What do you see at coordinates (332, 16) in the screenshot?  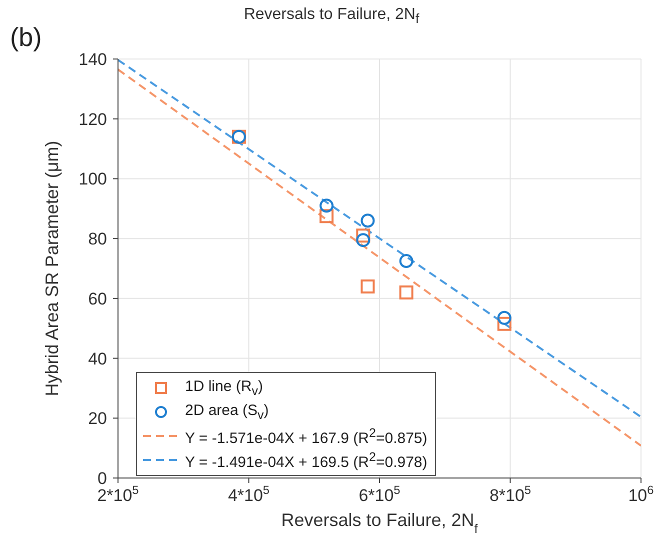 I see `text: Reversals to Failure, 2N$_{f}$` at bounding box center [332, 16].